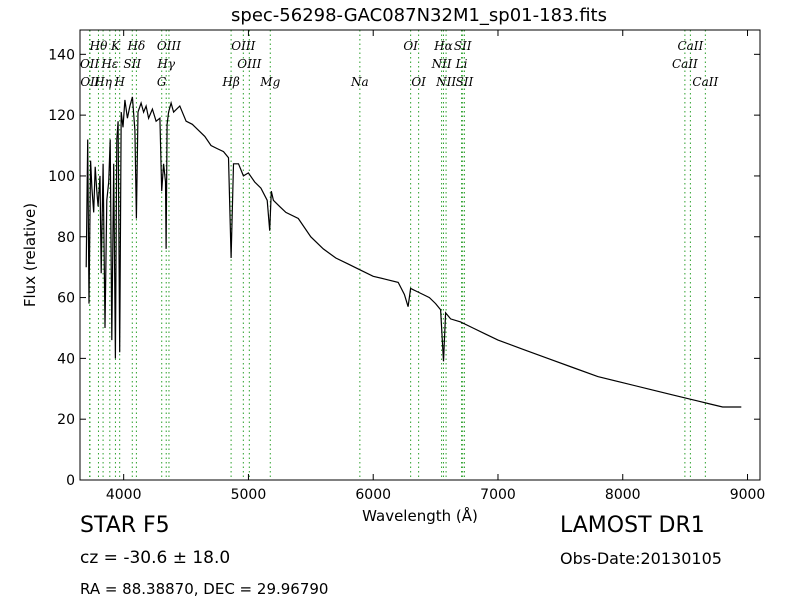  Describe the element at coordinates (119, 82) in the screenshot. I see `label-lines_low-2: H` at that location.